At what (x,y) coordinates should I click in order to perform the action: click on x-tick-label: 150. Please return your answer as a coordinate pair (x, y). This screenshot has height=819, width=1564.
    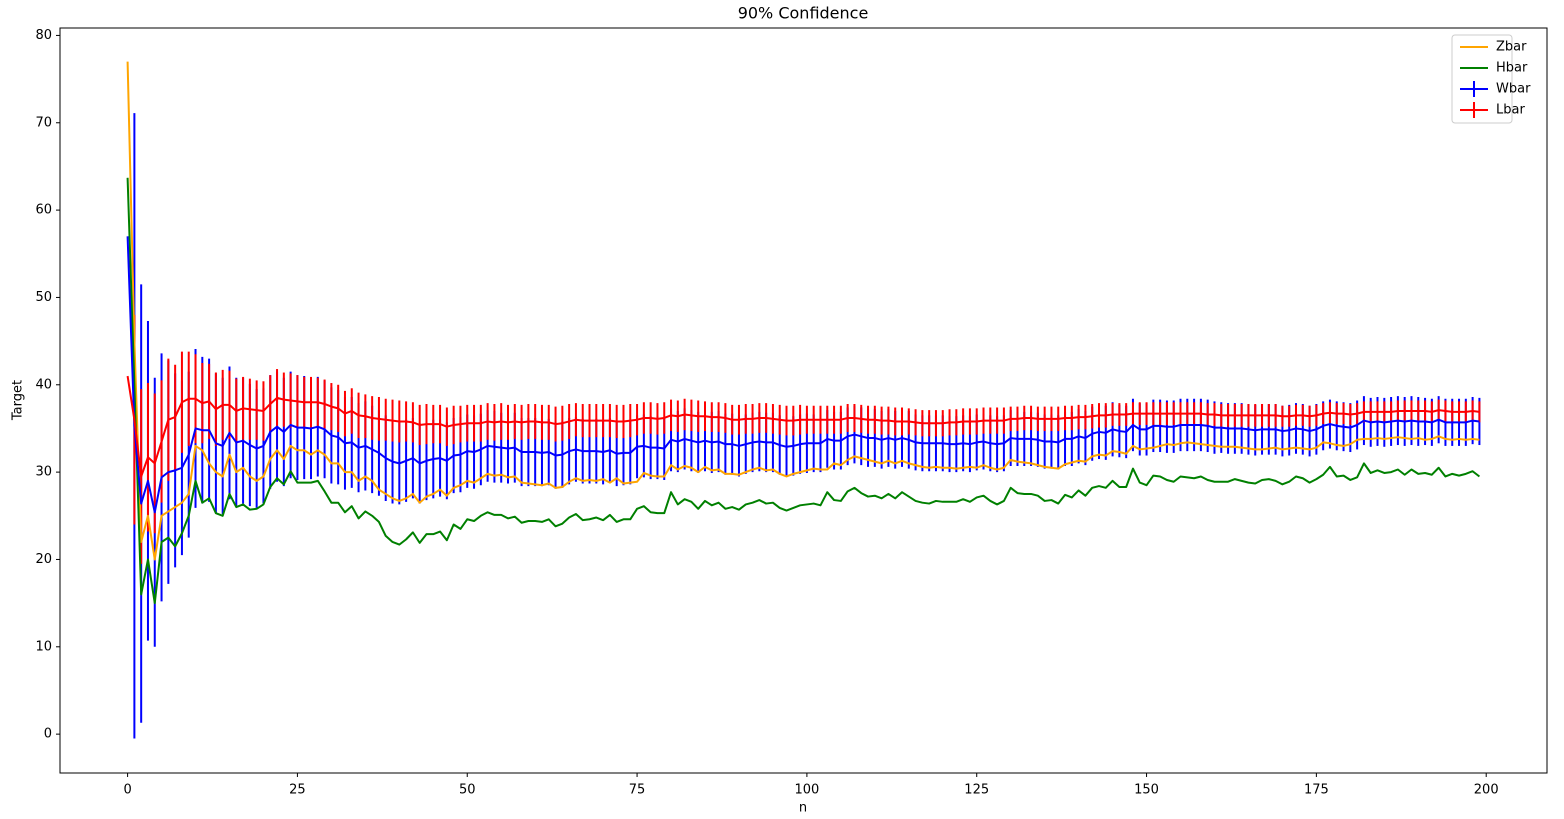
    Looking at the image, I should click on (1146, 790).